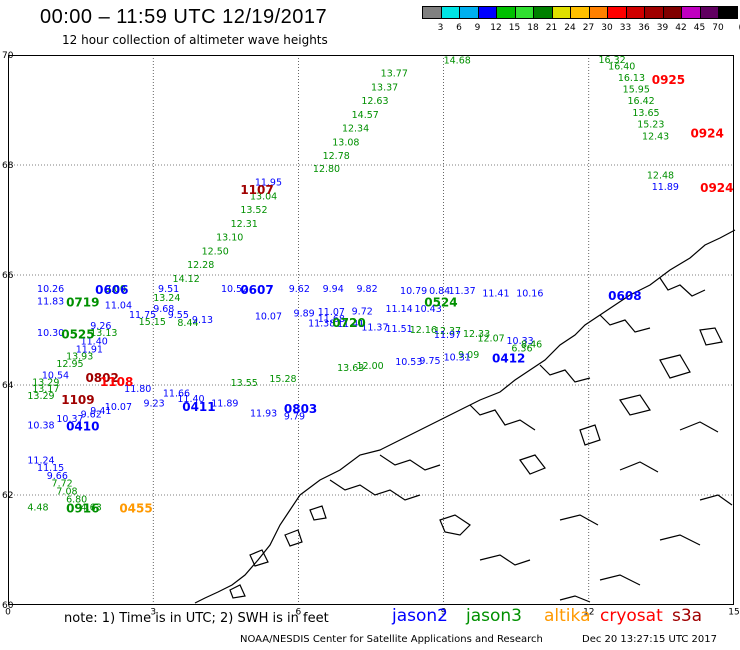 The height and width of the screenshot is (650, 740). Describe the element at coordinates (82, 302) in the screenshot. I see `pass-time-label: 0719` at that location.